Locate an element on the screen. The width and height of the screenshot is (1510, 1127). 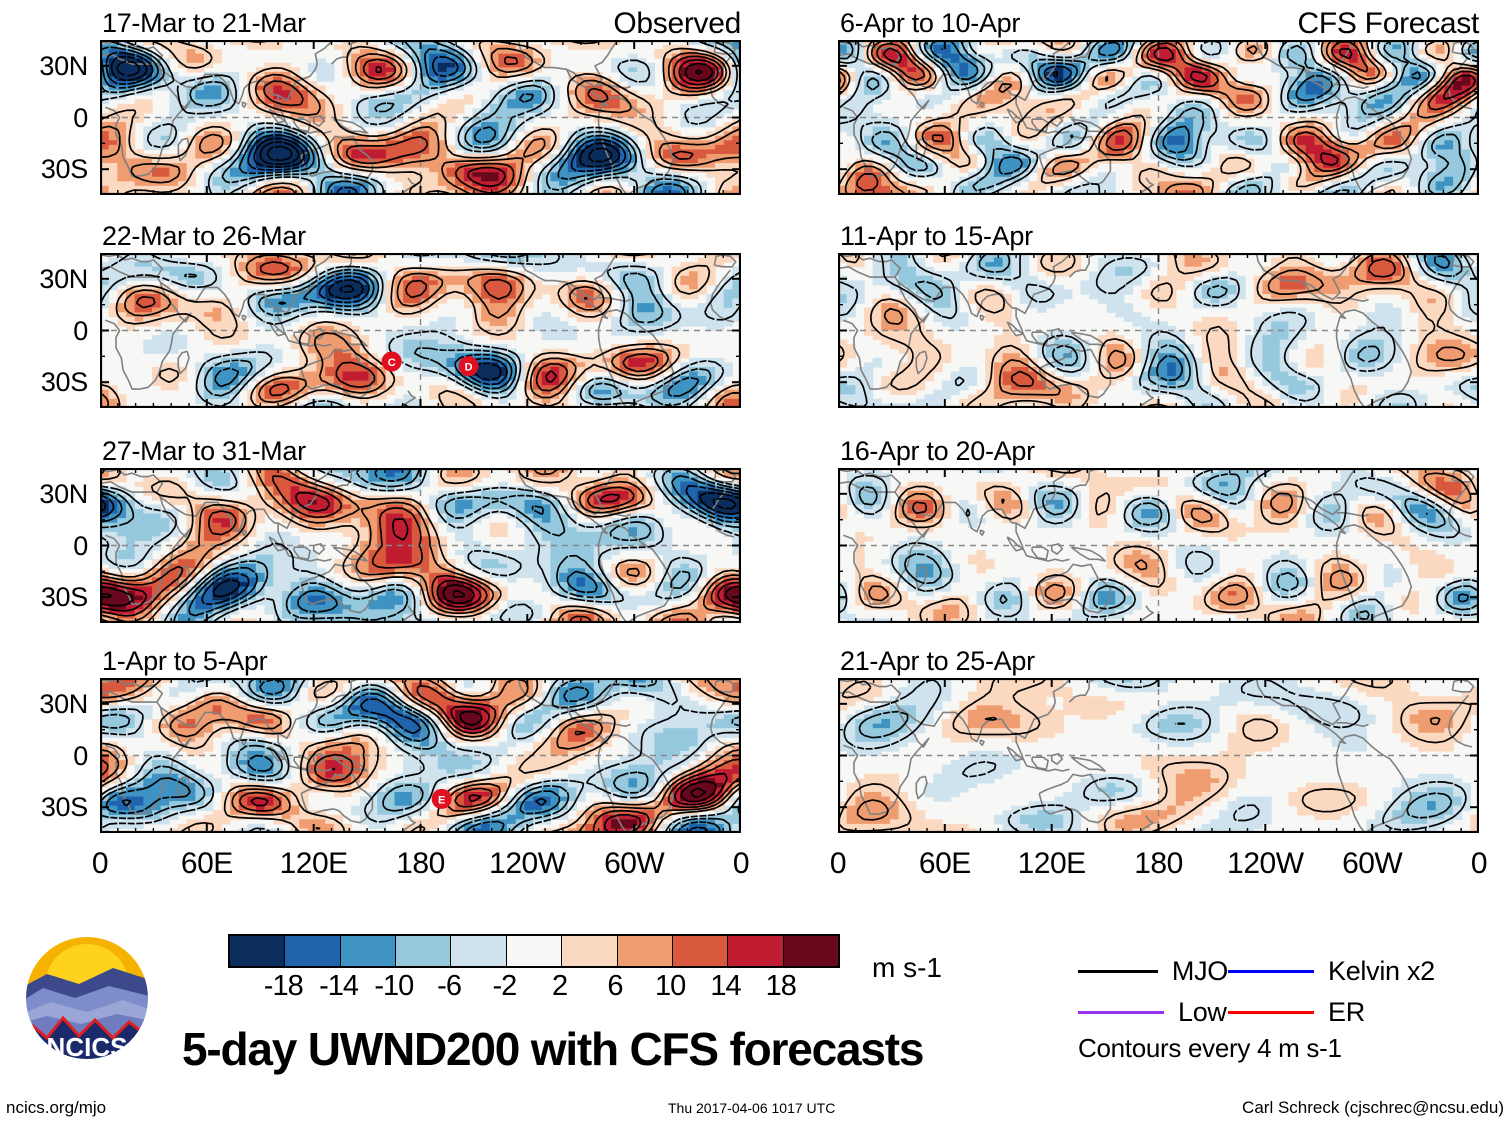
column-header: Observed is located at coordinates (677, 23).